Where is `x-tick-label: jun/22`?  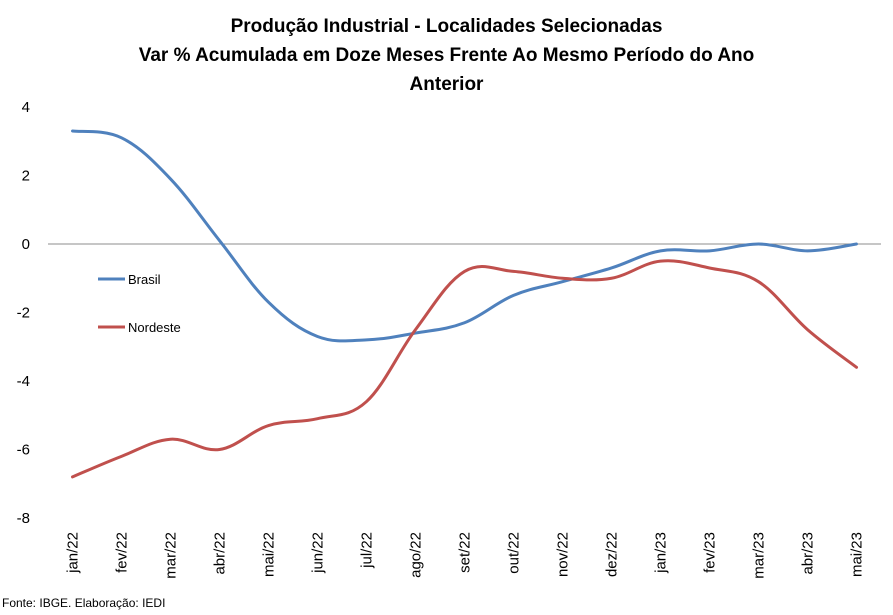 x-tick-label: jun/22 is located at coordinates (318, 553).